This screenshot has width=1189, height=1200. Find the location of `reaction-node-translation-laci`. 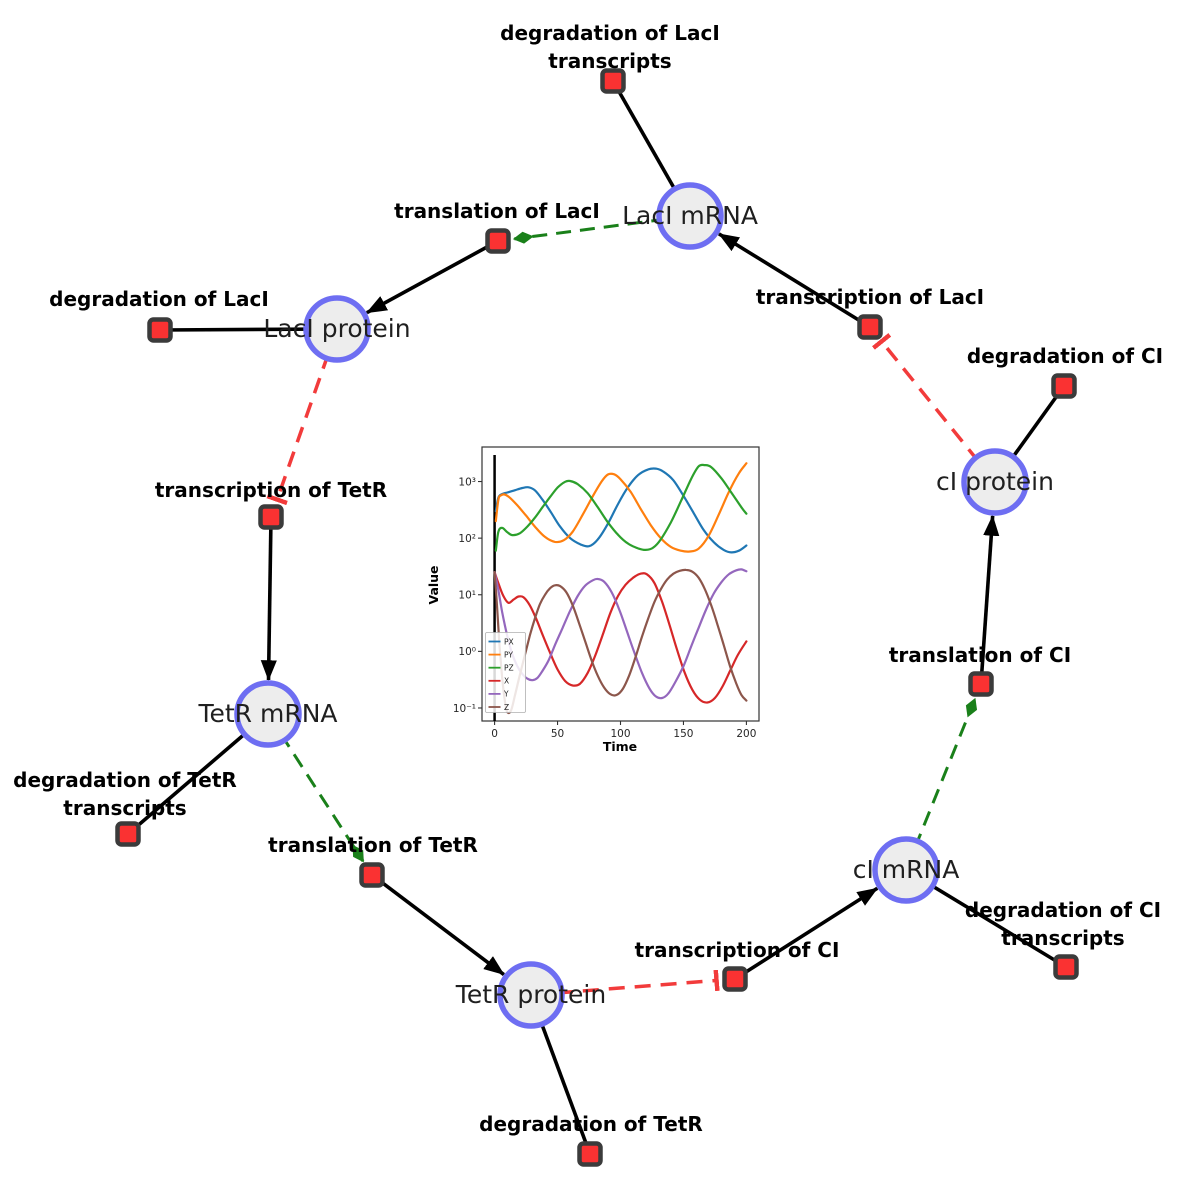

reaction-node-translation-laci is located at coordinates (498, 241).